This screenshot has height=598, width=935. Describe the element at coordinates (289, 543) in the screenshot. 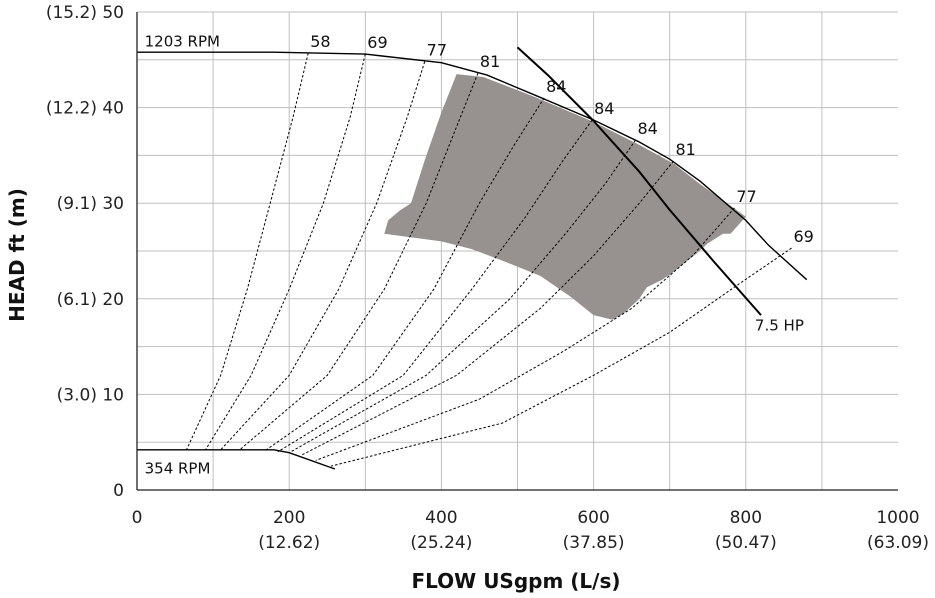

I see `x-tick-sublabel: (12.62)` at that location.